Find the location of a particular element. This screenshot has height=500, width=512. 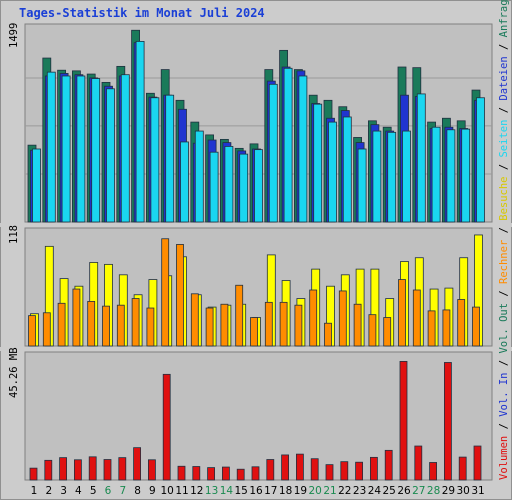

y-axis-max-label: 118 is located at coordinates (14, 234).